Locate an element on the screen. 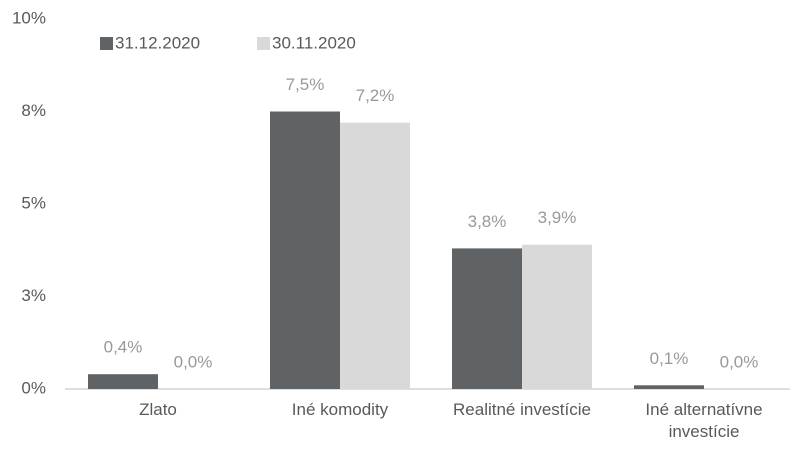  x-tick-label: Iné komodity is located at coordinates (340, 409).